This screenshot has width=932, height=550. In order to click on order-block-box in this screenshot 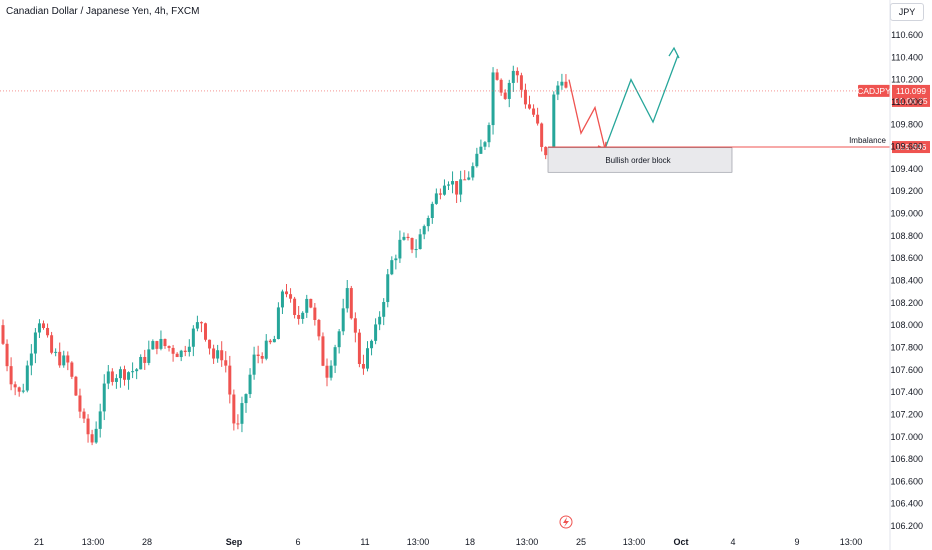, I will do `click(640, 160)`.